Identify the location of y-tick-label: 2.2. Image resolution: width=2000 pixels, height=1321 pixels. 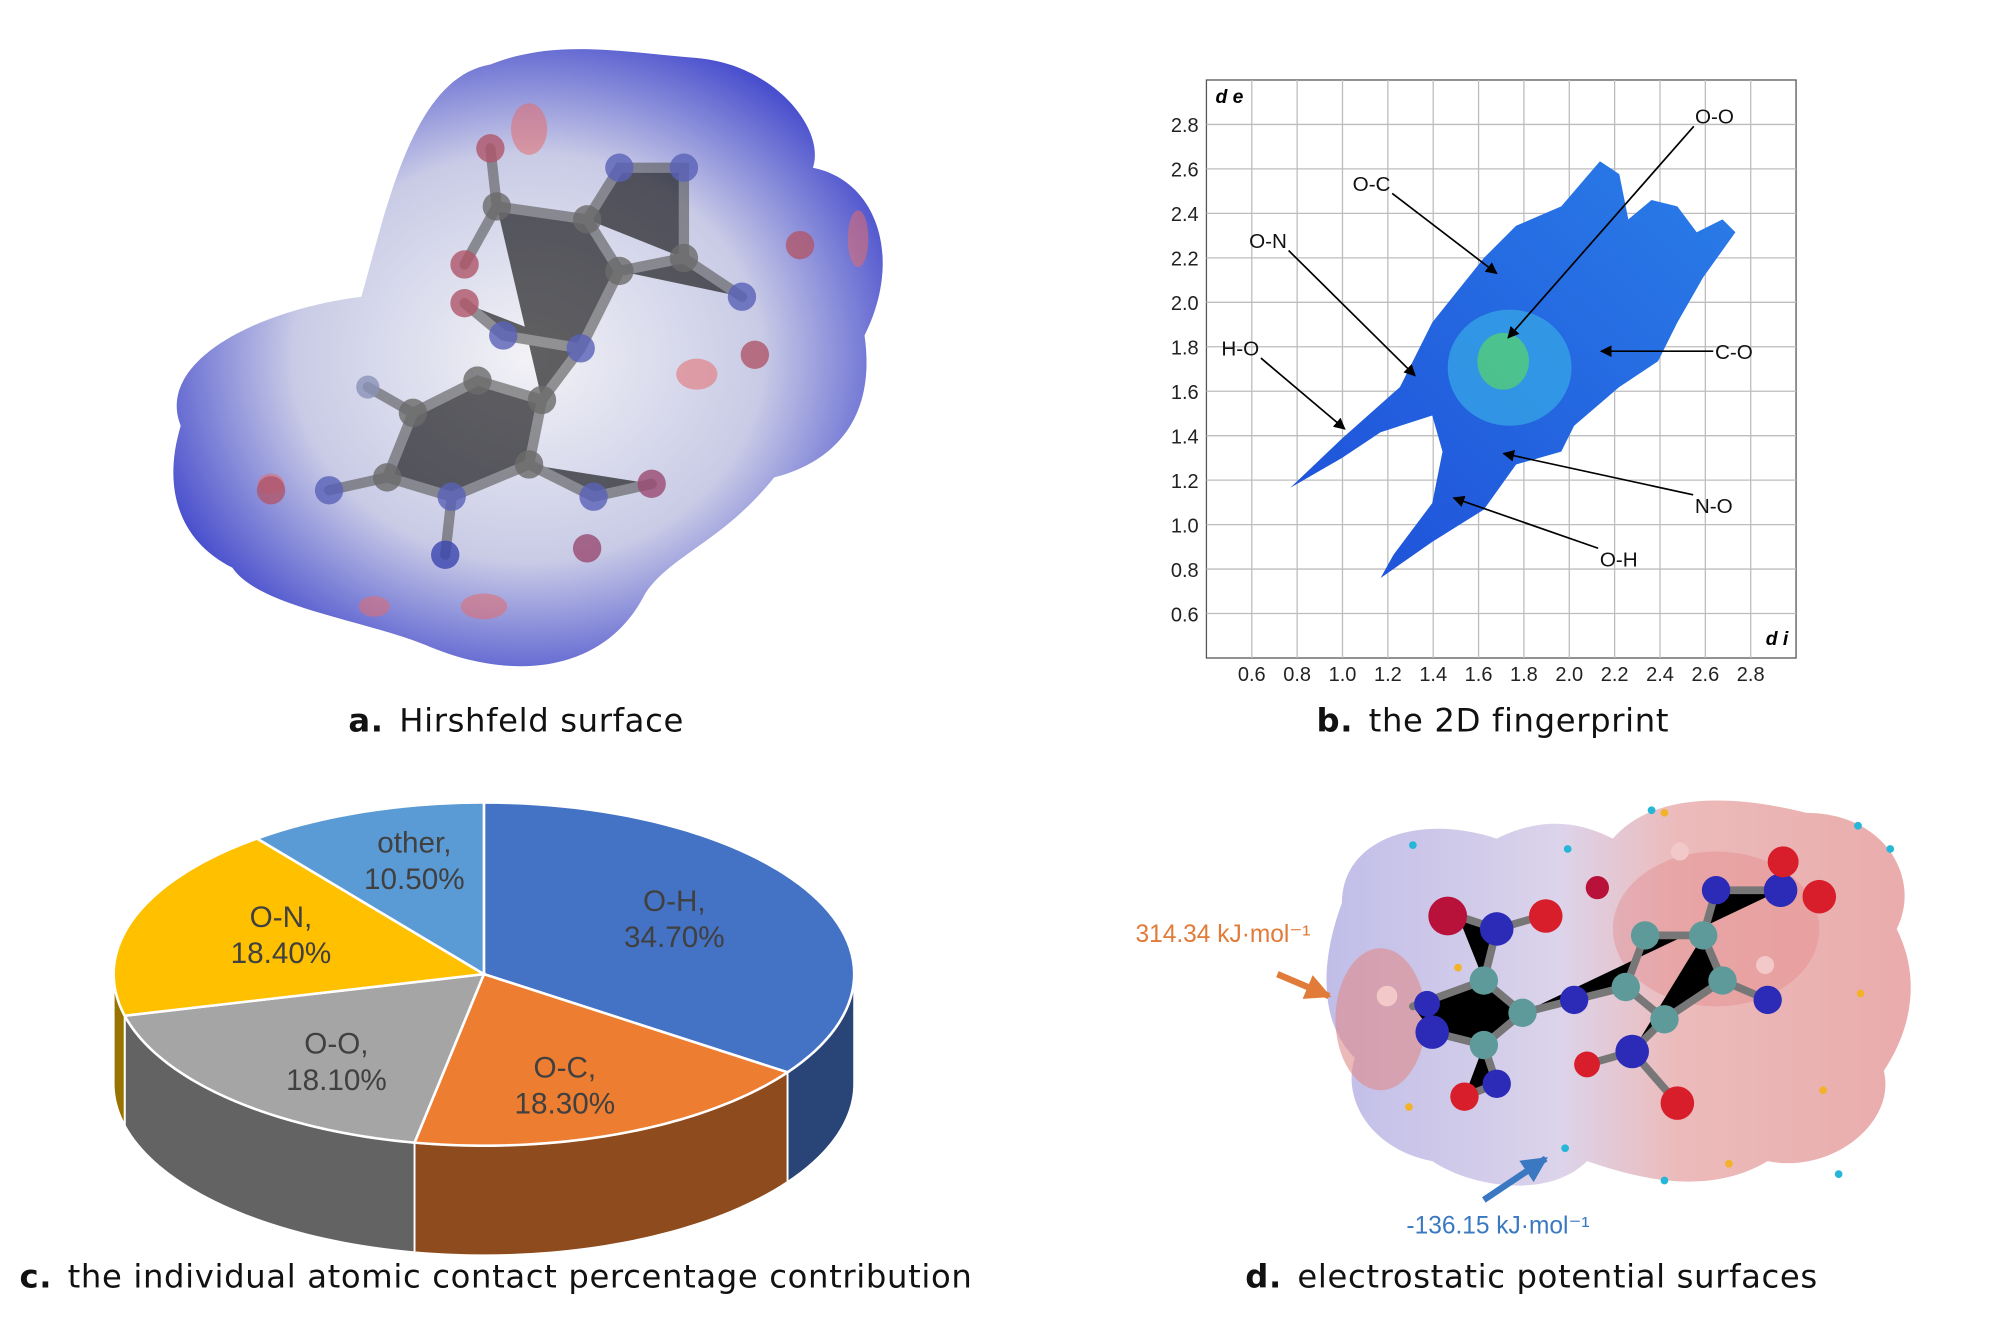
(1185, 260).